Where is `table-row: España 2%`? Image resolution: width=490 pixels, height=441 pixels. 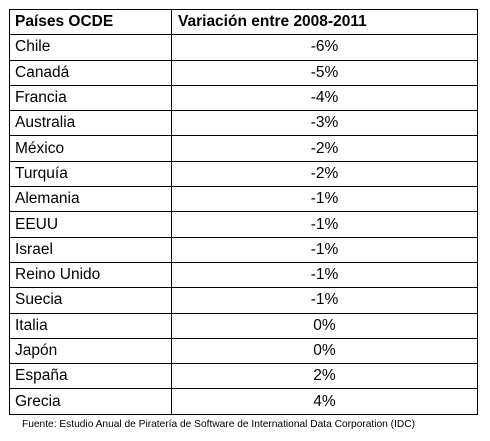 table-row: España 2% is located at coordinates (243, 376).